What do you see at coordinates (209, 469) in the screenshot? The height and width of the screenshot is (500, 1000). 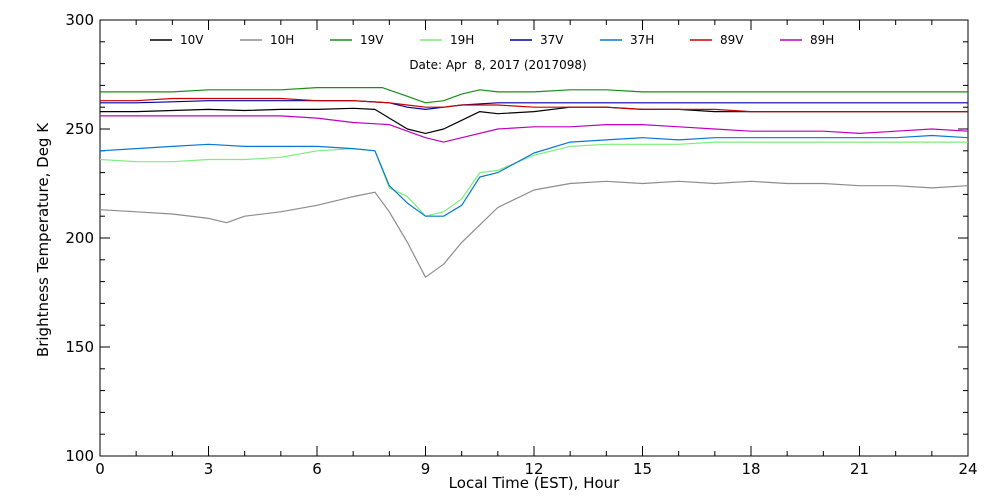 I see `x-tick-label: 3` at bounding box center [209, 469].